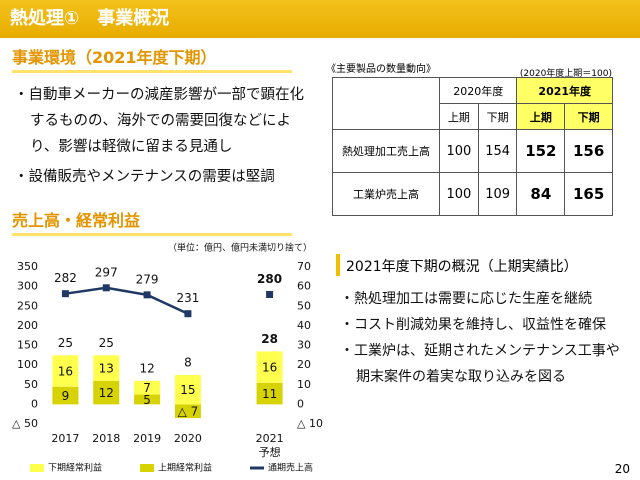 The image size is (640, 480). Describe the element at coordinates (565, 74) in the screenshot. I see `table-note: (2020年度上期＝100)` at that location.